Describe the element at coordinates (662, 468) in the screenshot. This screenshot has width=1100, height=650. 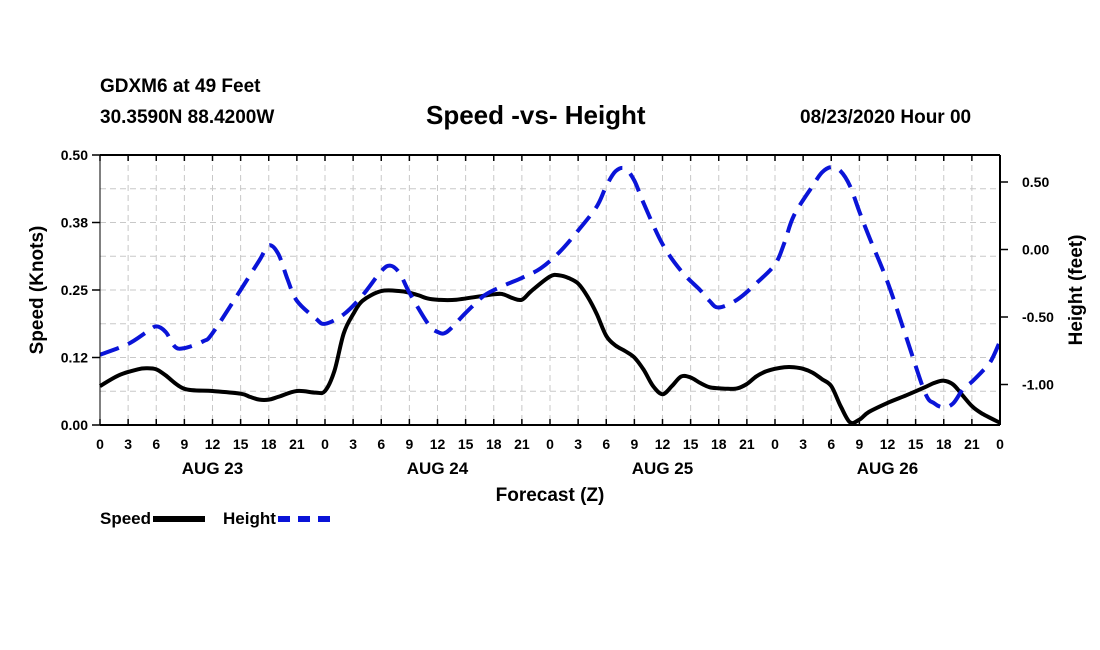
I see `date-label: AUG 25` at that location.